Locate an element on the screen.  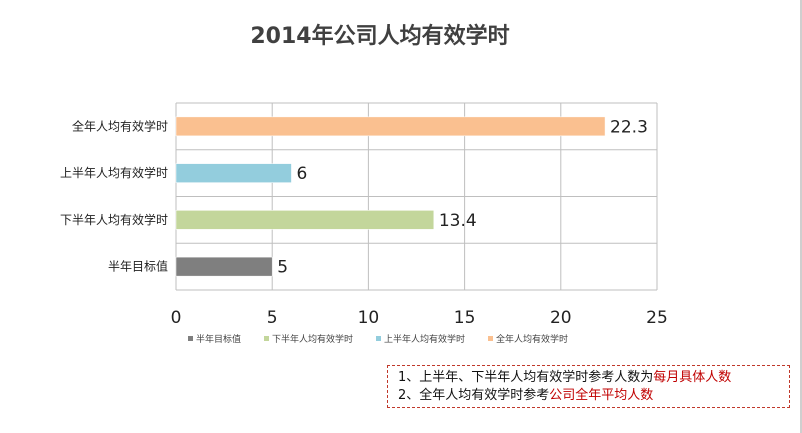
legend-label-1: 下半年人均有效学时 is located at coordinates (312, 339).